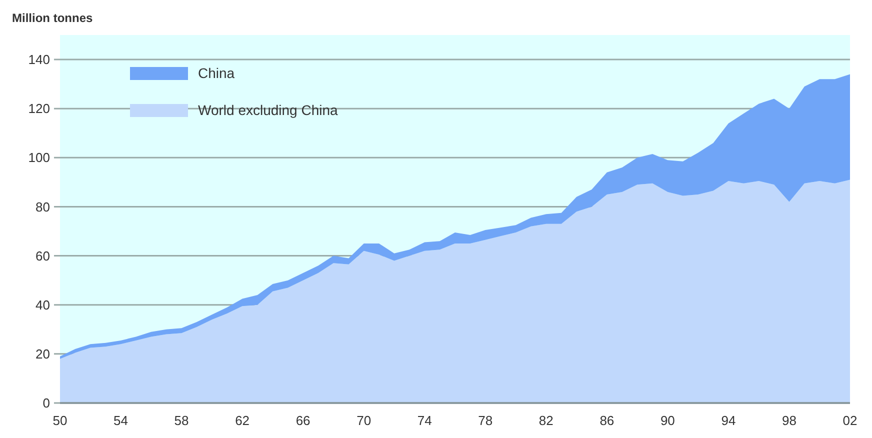 This screenshot has width=872, height=438. I want to click on legend-label: World excluding China, so click(268, 110).